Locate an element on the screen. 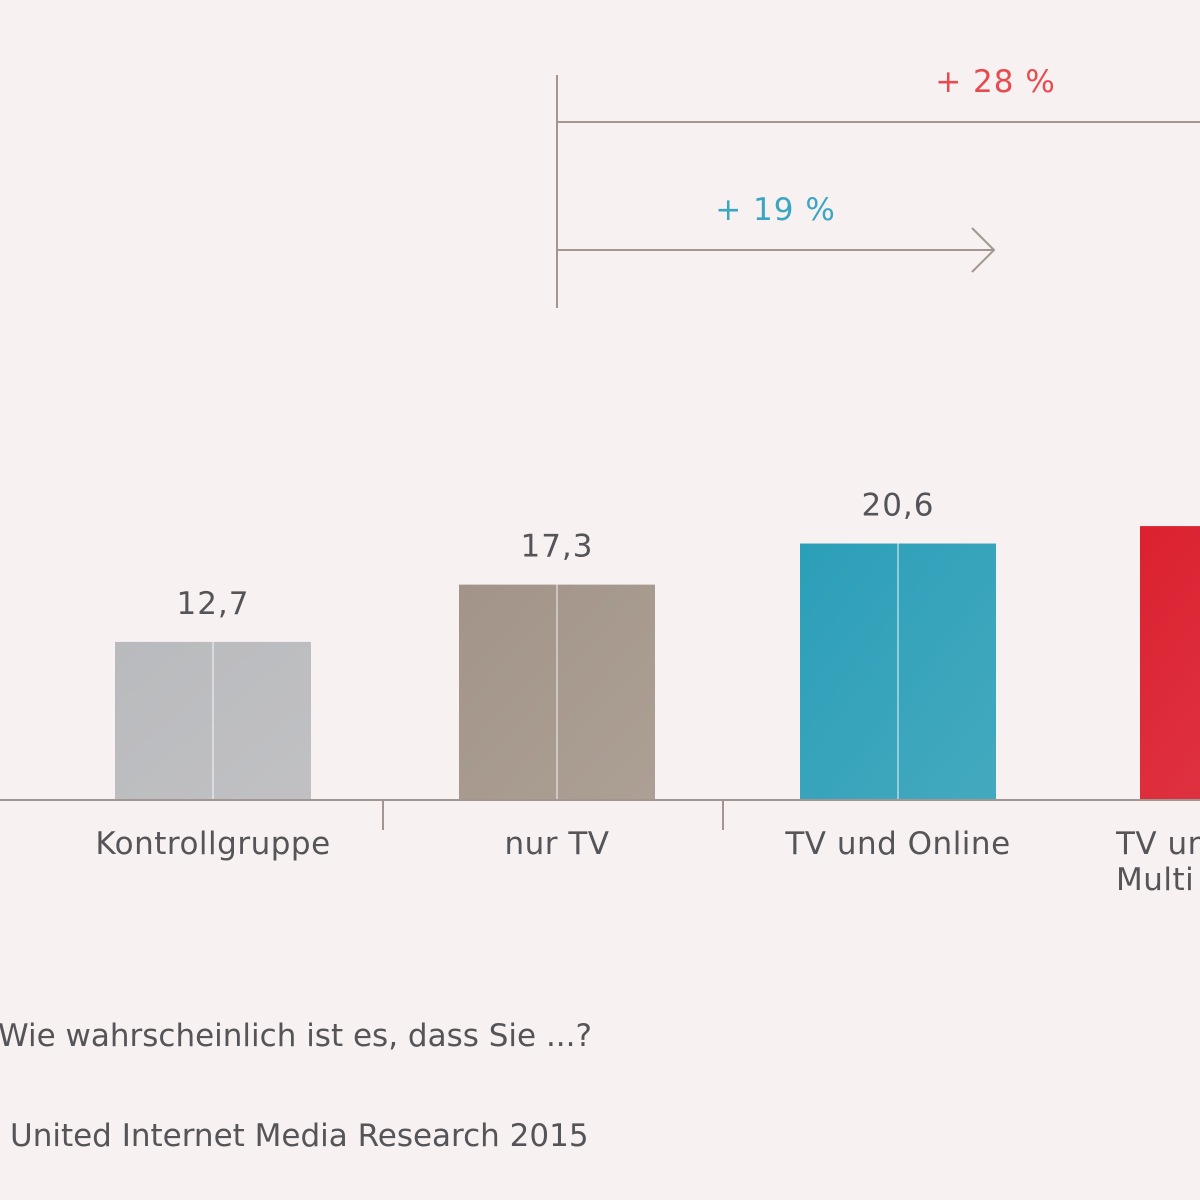  annotation-label-2: + 19 % is located at coordinates (775, 210).